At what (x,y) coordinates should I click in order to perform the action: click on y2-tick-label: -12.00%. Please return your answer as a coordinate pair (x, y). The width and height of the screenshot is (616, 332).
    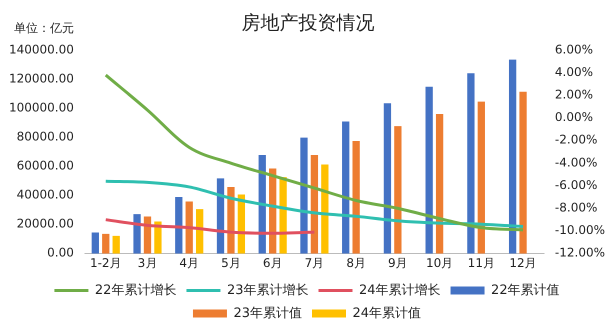
    Looking at the image, I should click on (580, 253).